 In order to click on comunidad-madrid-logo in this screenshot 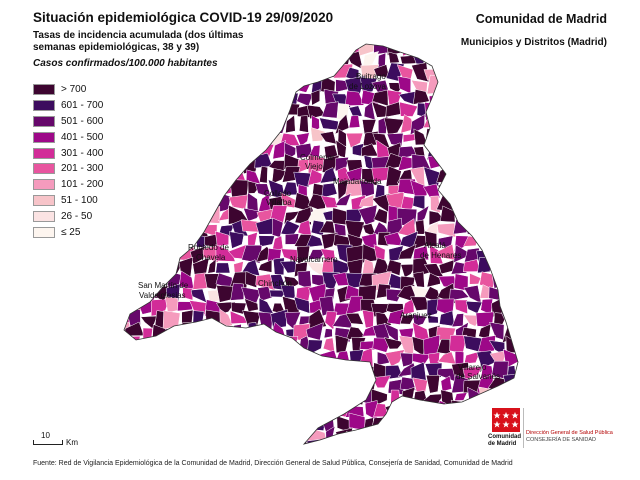, I will do `click(506, 420)`.